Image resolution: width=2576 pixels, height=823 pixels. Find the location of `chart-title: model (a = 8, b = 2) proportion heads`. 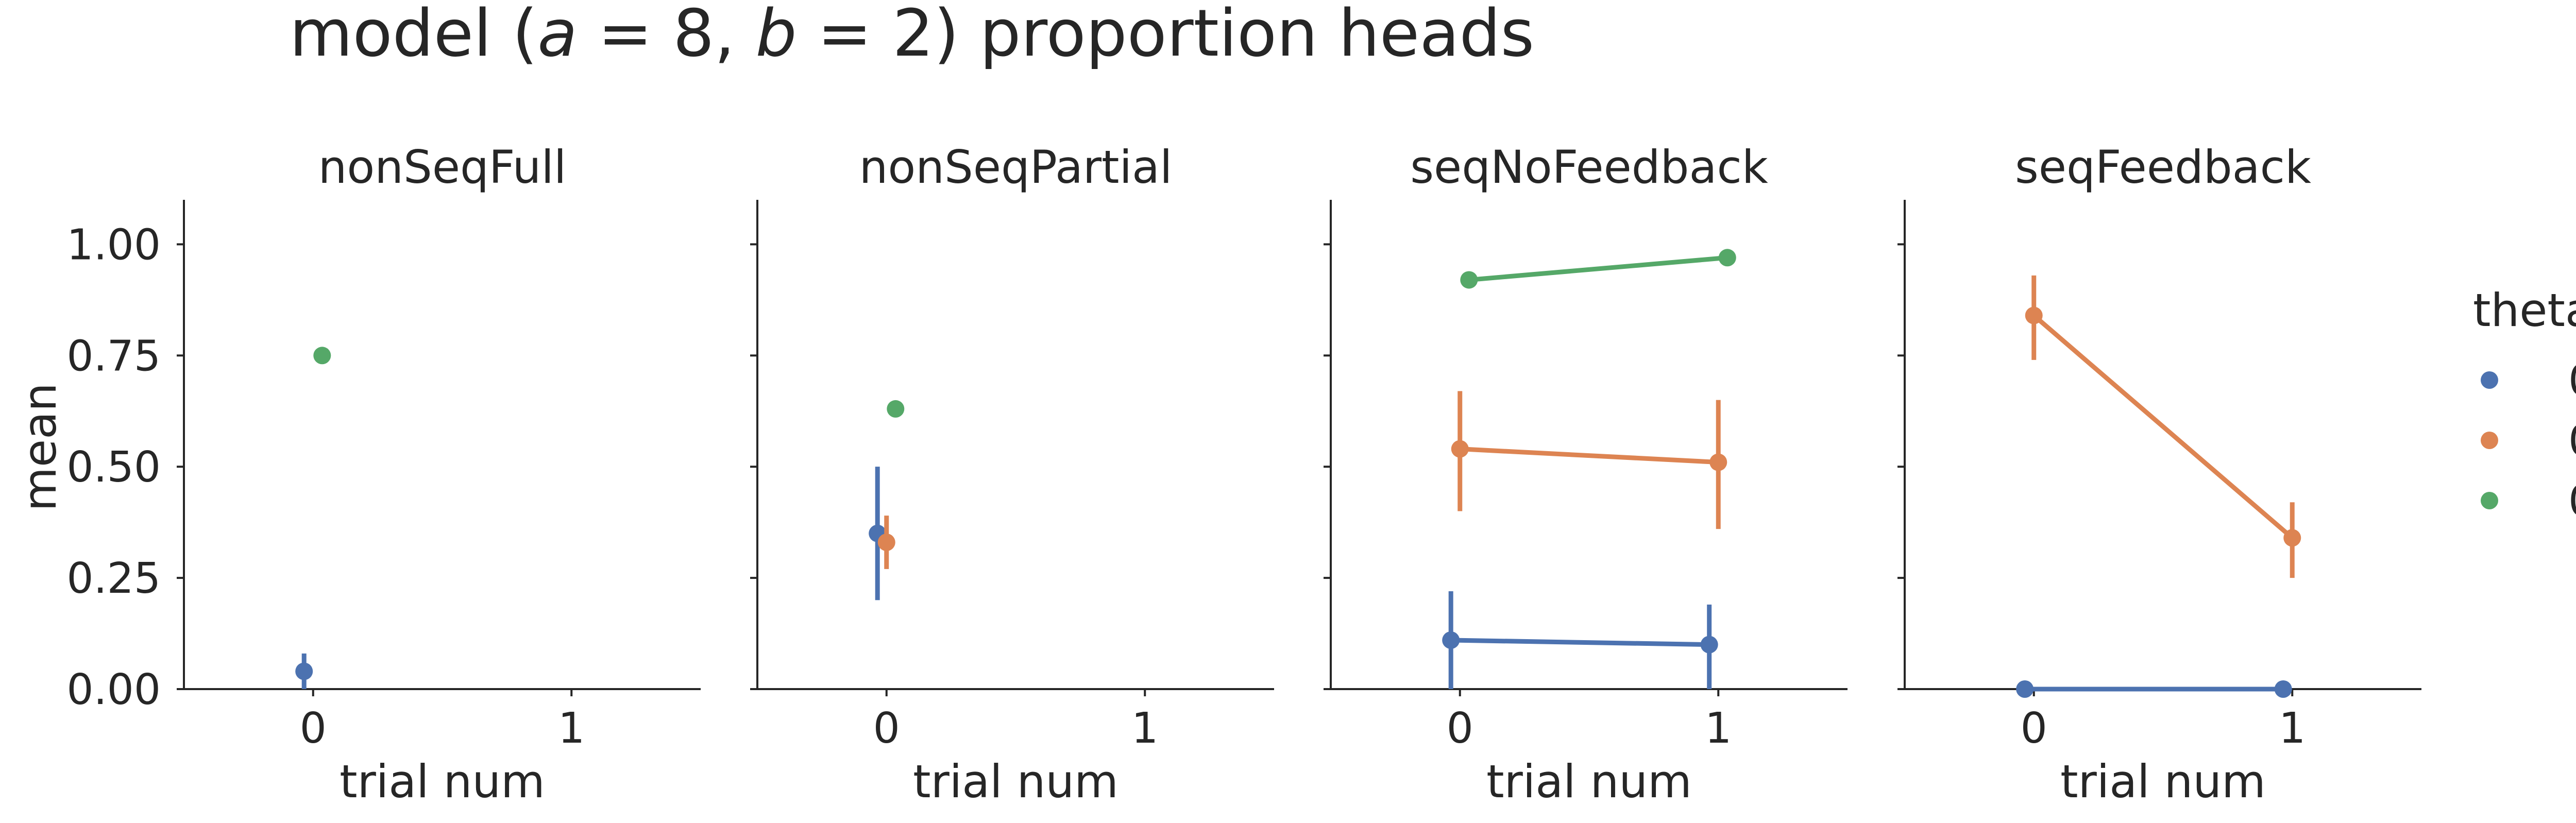

chart-title: model (a = 8, b = 2) proportion heads is located at coordinates (912, 35).